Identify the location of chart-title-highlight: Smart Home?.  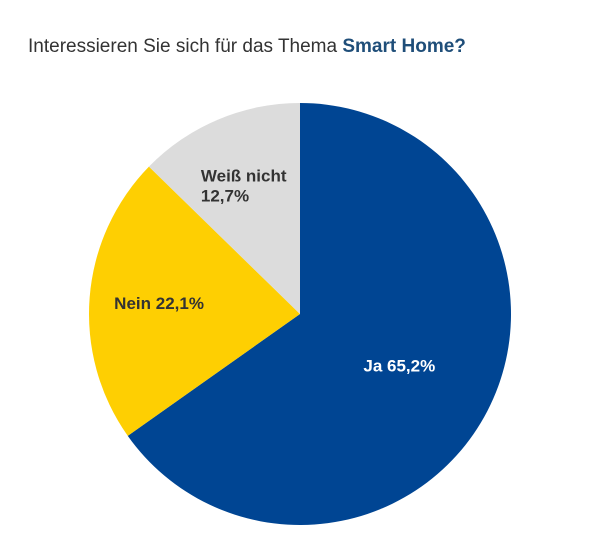
(404, 46).